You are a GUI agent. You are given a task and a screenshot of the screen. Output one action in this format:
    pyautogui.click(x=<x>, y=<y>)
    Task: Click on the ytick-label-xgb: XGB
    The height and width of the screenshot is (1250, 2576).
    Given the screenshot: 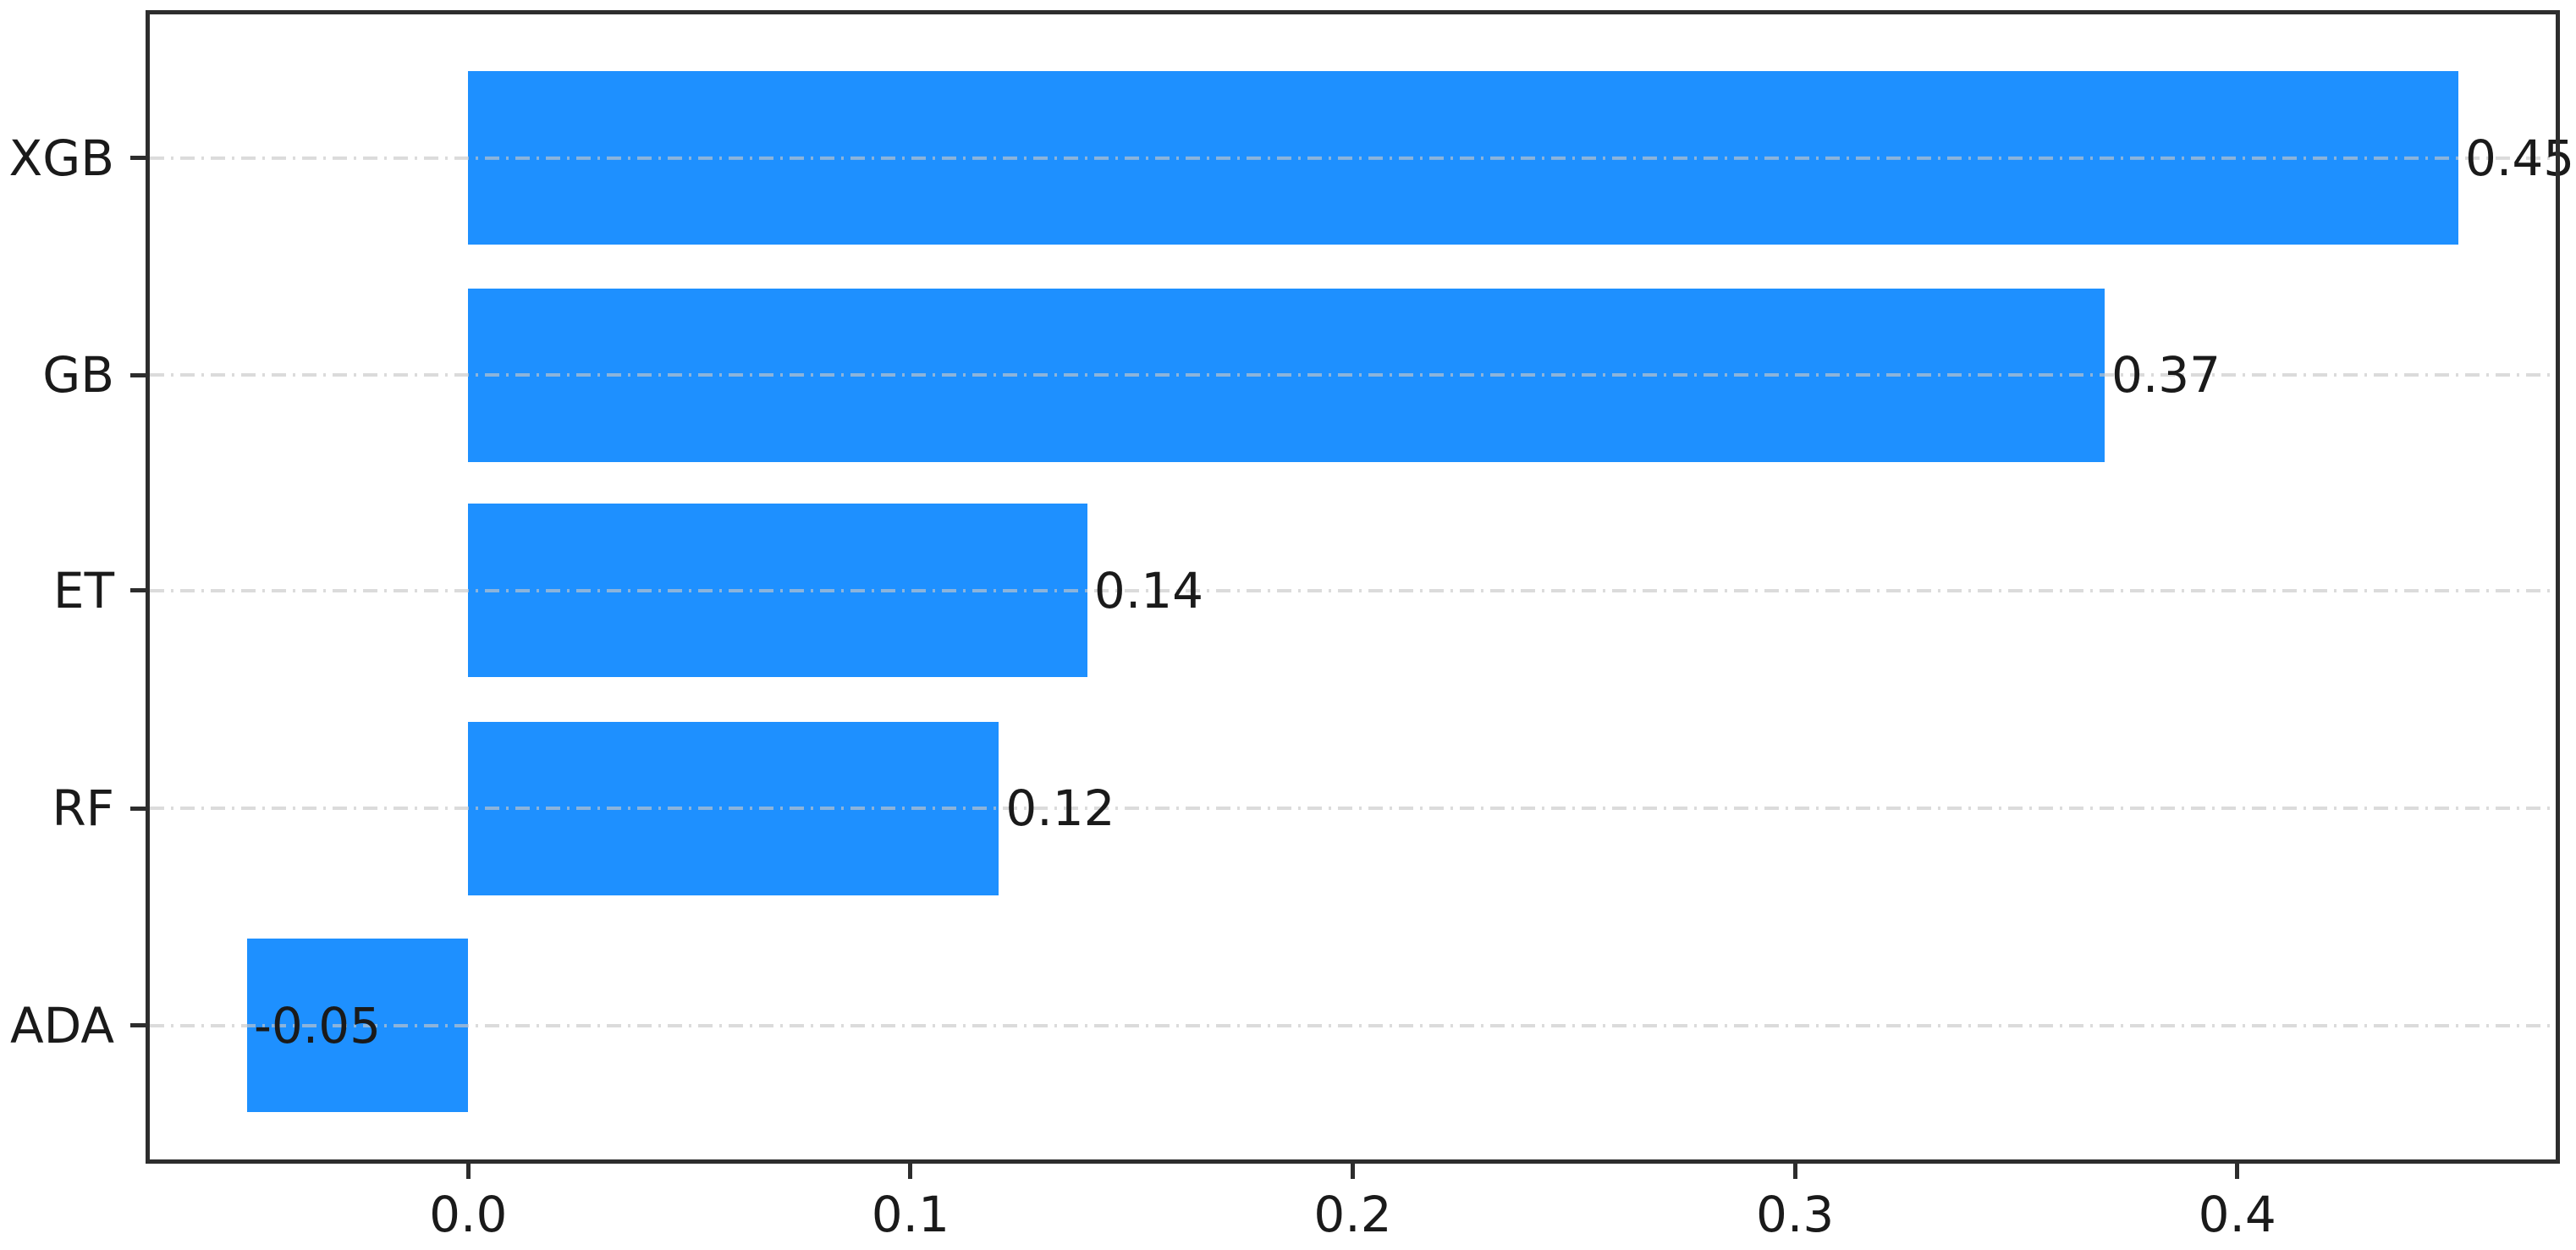 What is the action you would take?
    pyautogui.click(x=61, y=158)
    